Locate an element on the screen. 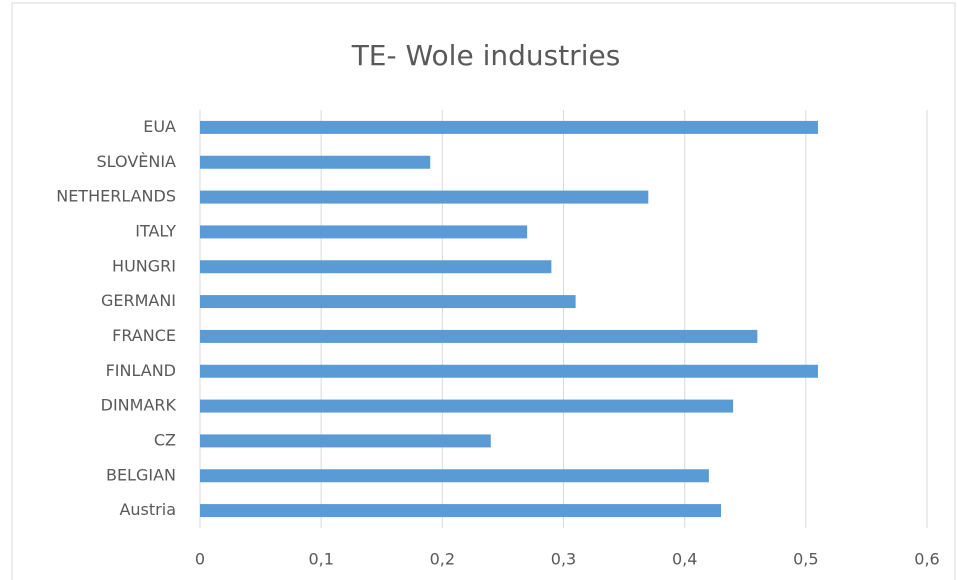 This screenshot has width=958, height=580. x-tick-label: 0 is located at coordinates (200, 559).